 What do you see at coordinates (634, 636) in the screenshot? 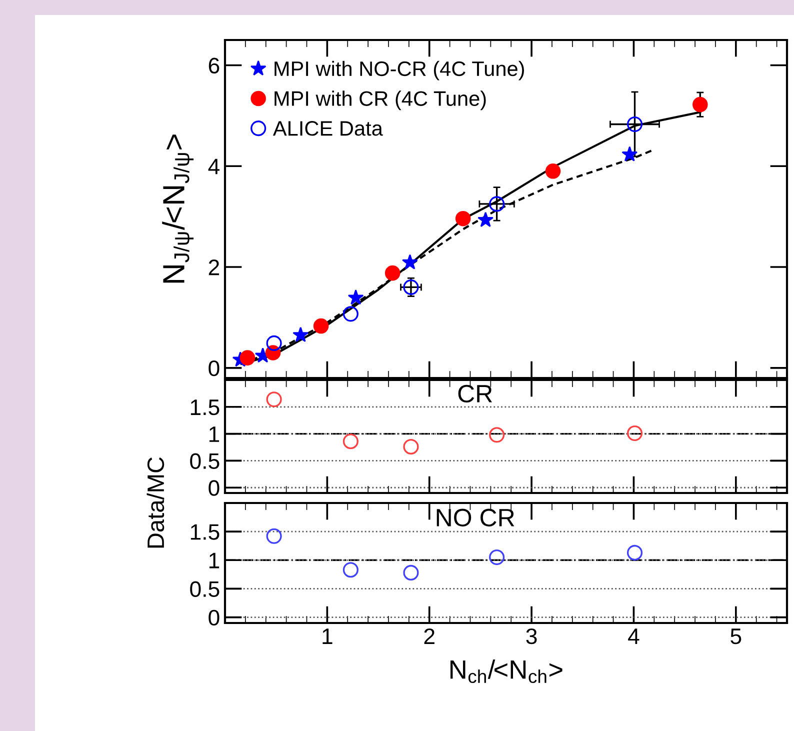
I see `x-tick-label: 4` at bounding box center [634, 636].